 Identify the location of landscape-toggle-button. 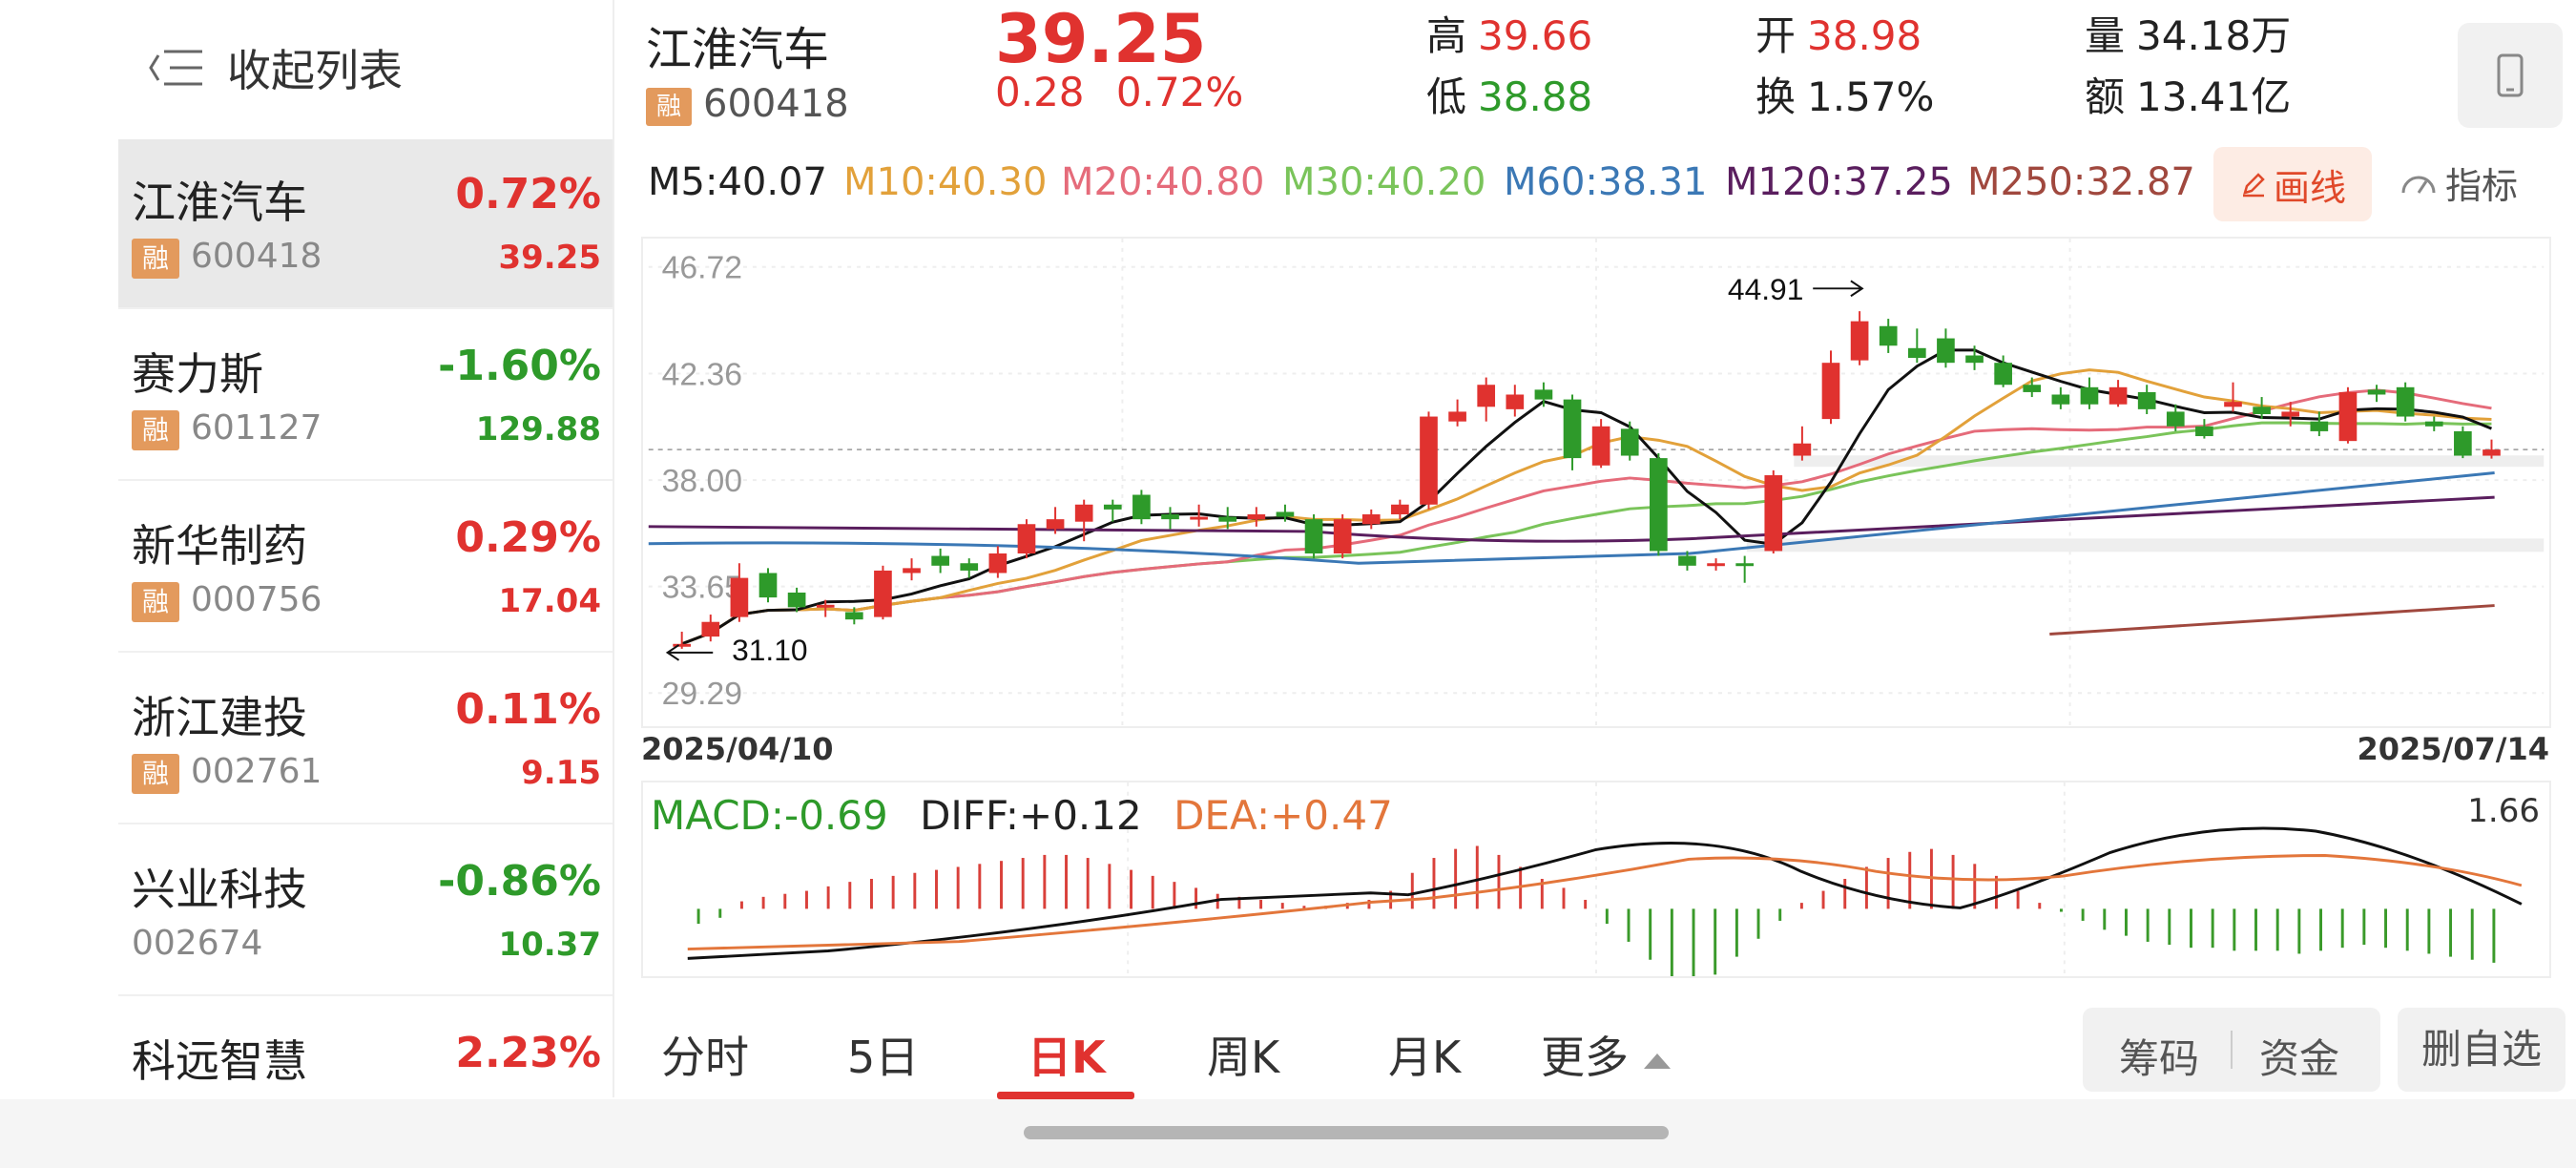
(2510, 76).